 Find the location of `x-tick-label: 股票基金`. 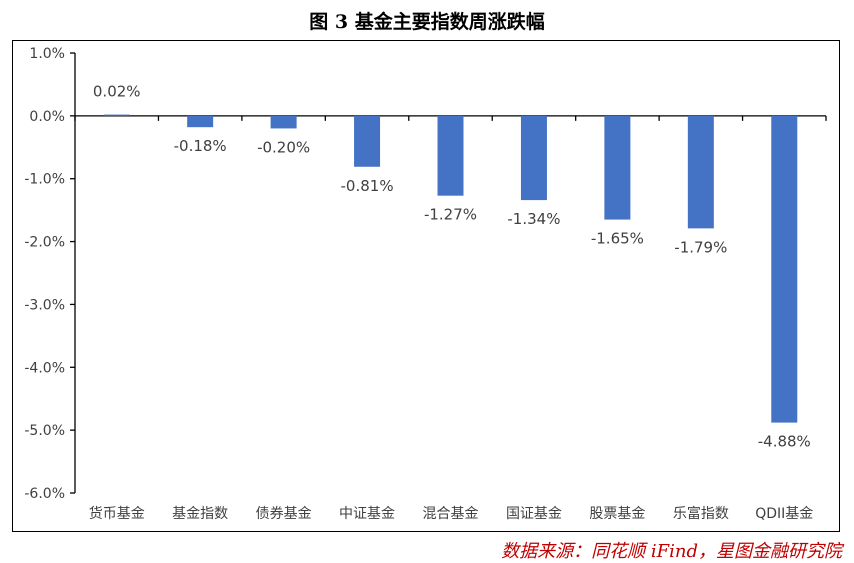

x-tick-label: 股票基金 is located at coordinates (617, 513).